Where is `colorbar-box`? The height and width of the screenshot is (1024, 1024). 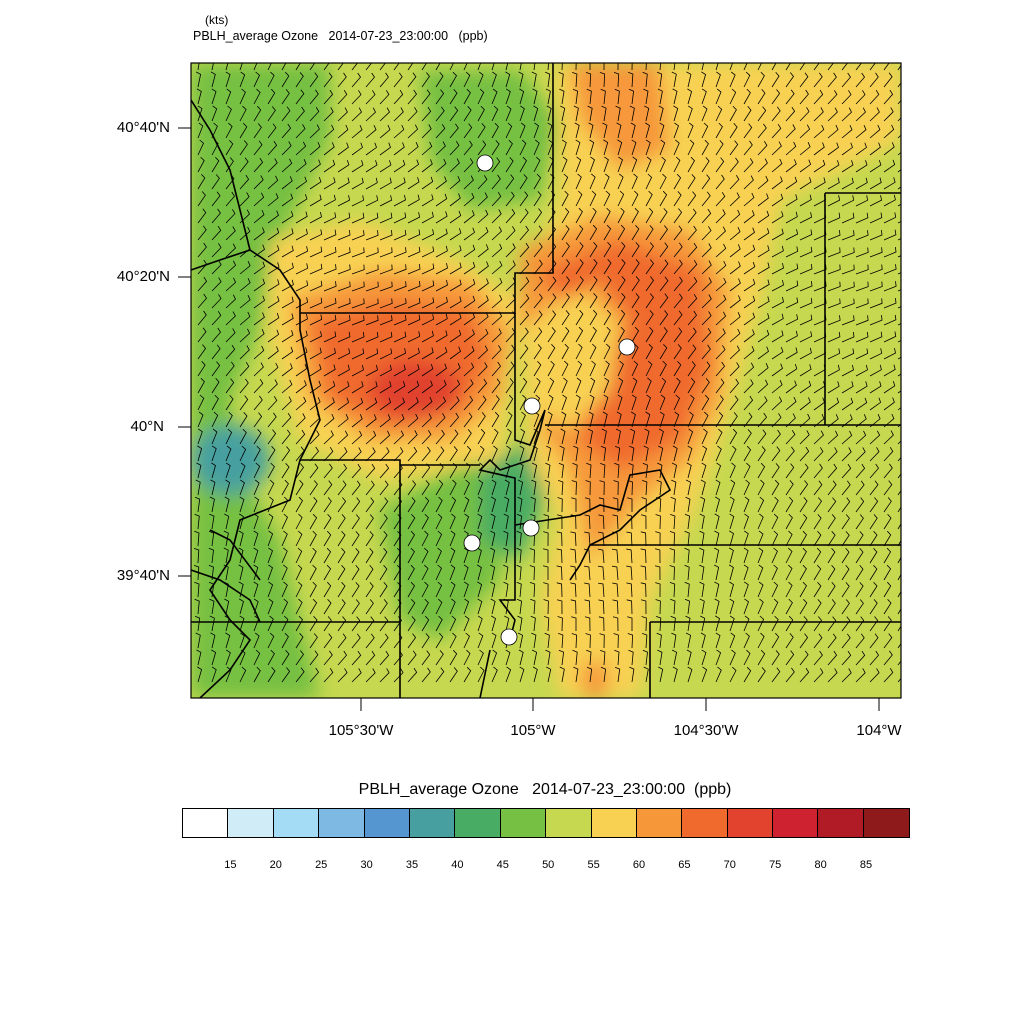
colorbar-box is located at coordinates (342, 823).